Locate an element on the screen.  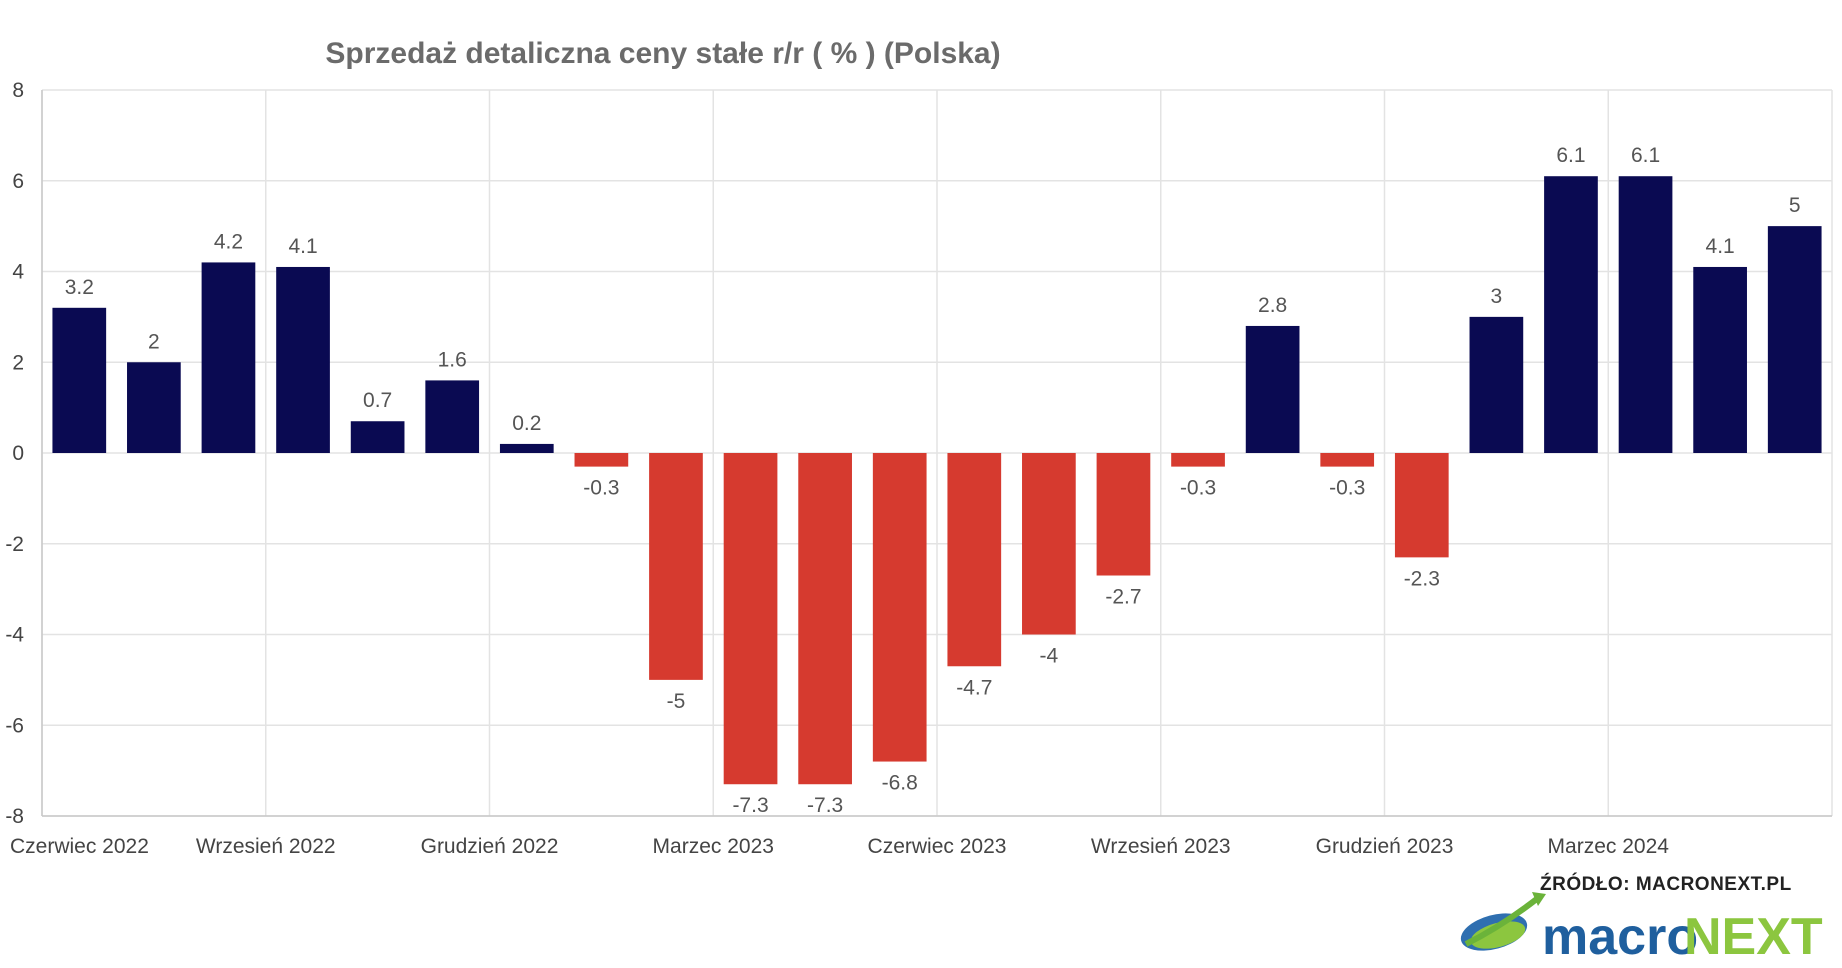
data-label: 2.8 is located at coordinates (1272, 305).